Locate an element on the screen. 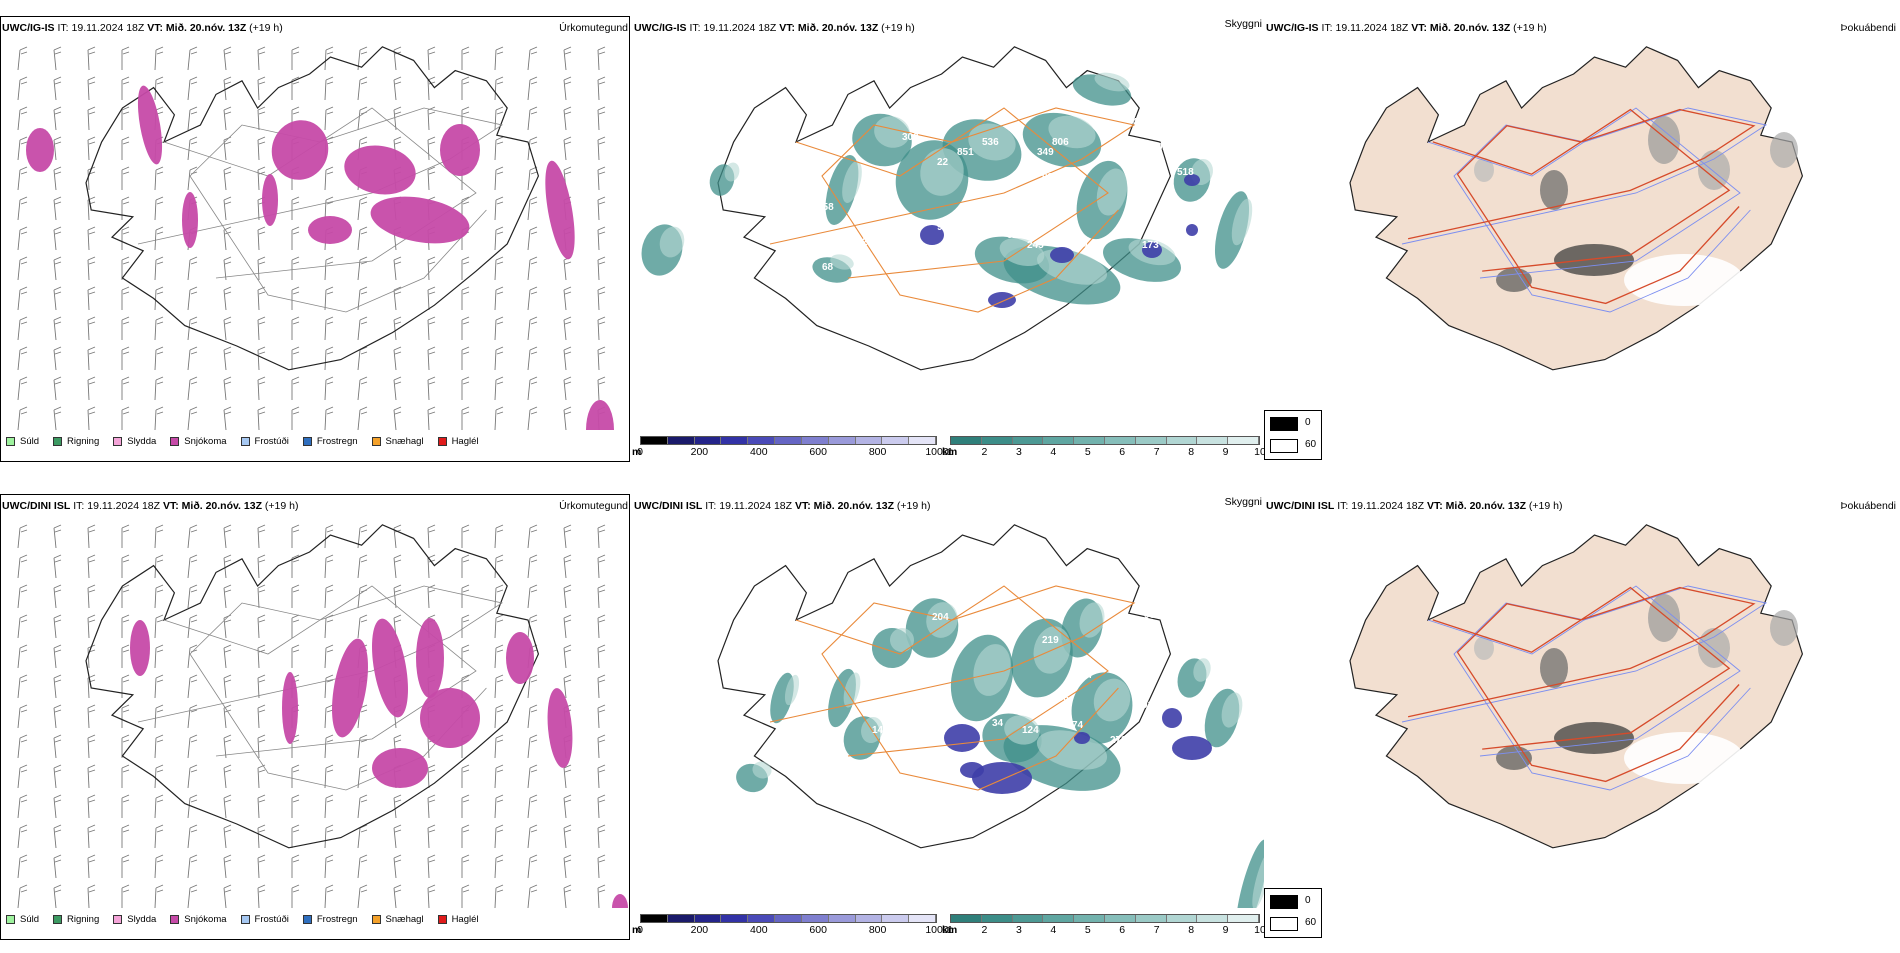 This screenshot has width=1900, height=953. visibility-colorbar-tick: 5 is located at coordinates (1087, 452).